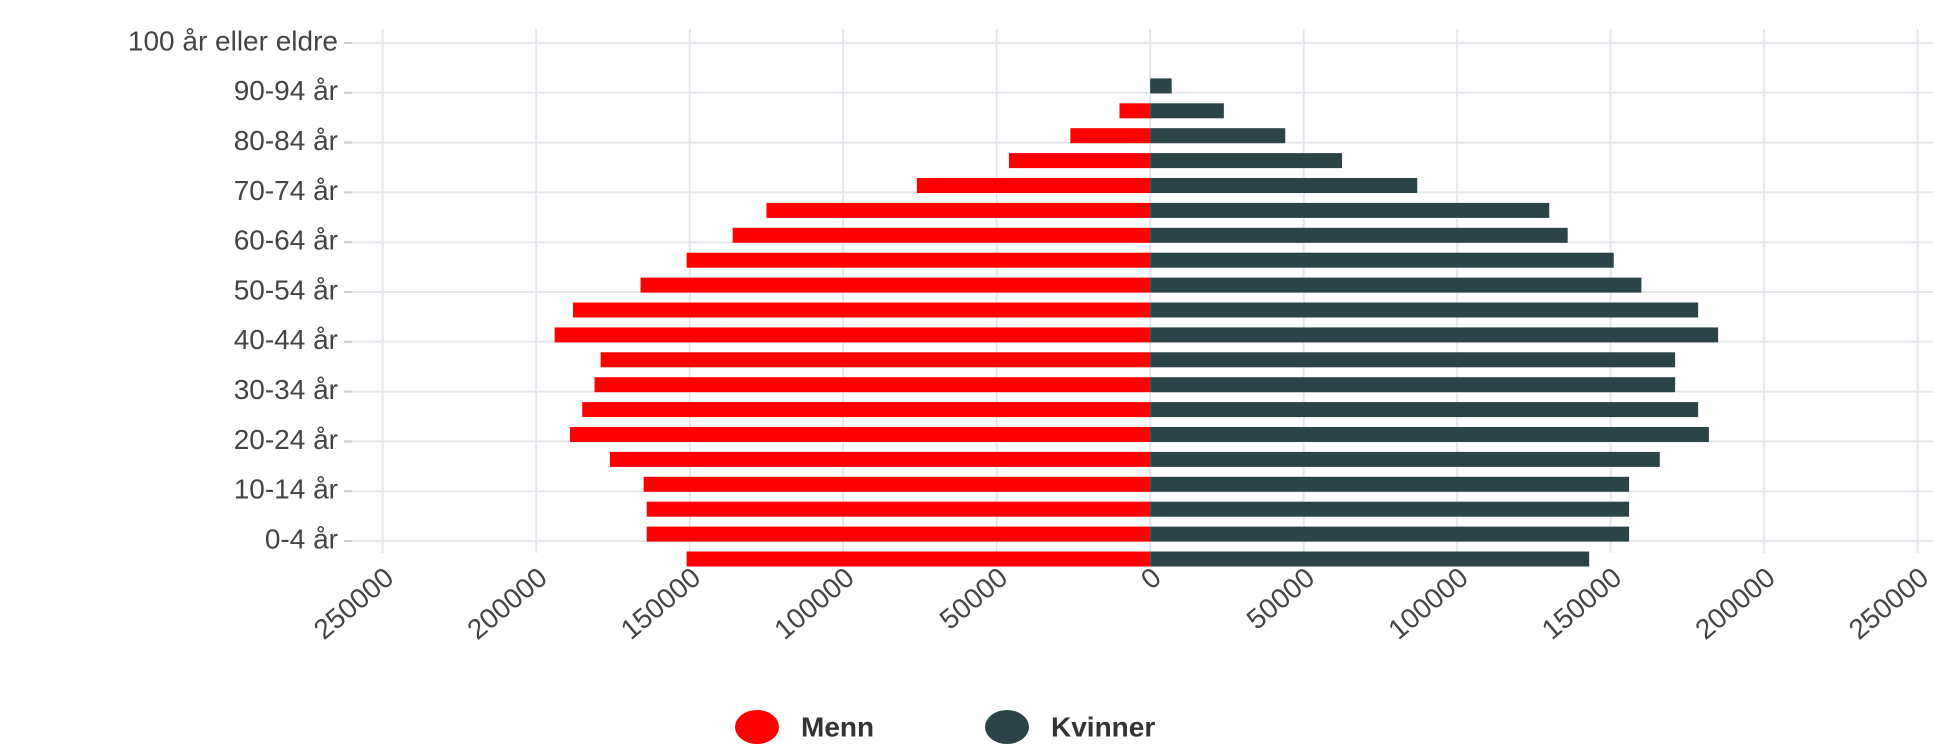 Image resolution: width=1933 pixels, height=744 pixels. What do you see at coordinates (945, 727) in the screenshot?
I see `legend: Menn Kvinner` at bounding box center [945, 727].